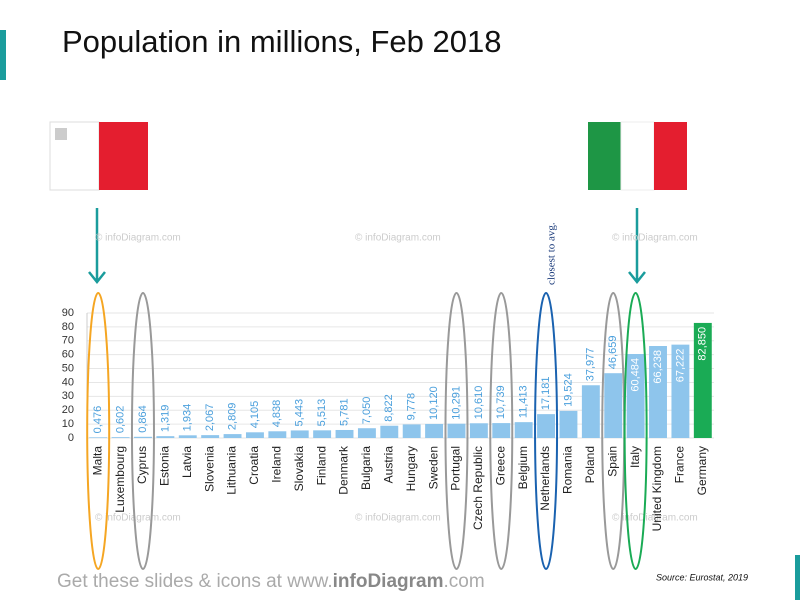 The image size is (800, 600). Describe the element at coordinates (456, 403) in the screenshot. I see `value-label: 10,291` at that location.